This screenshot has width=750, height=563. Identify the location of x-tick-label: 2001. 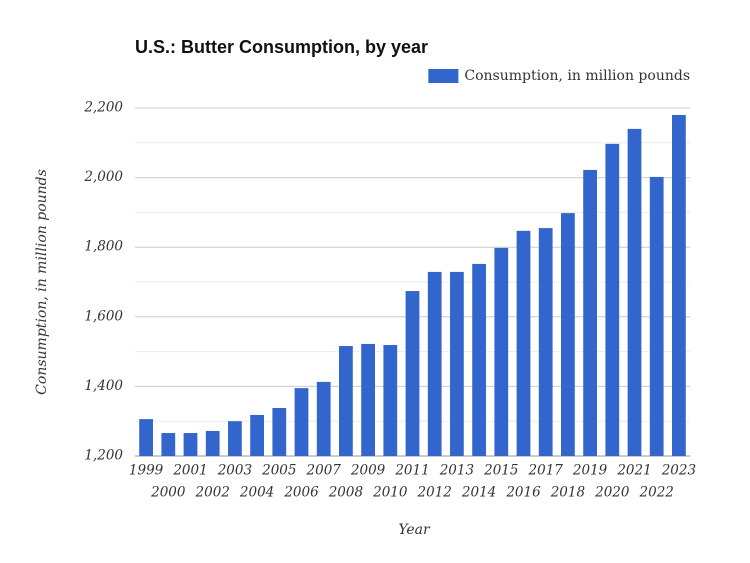
(189, 471).